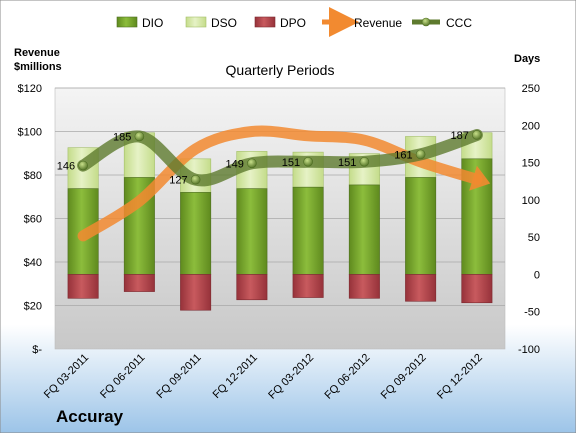 This screenshot has height=433, width=576. Describe the element at coordinates (196, 22) in the screenshot. I see `legend-swatch-dso` at that location.